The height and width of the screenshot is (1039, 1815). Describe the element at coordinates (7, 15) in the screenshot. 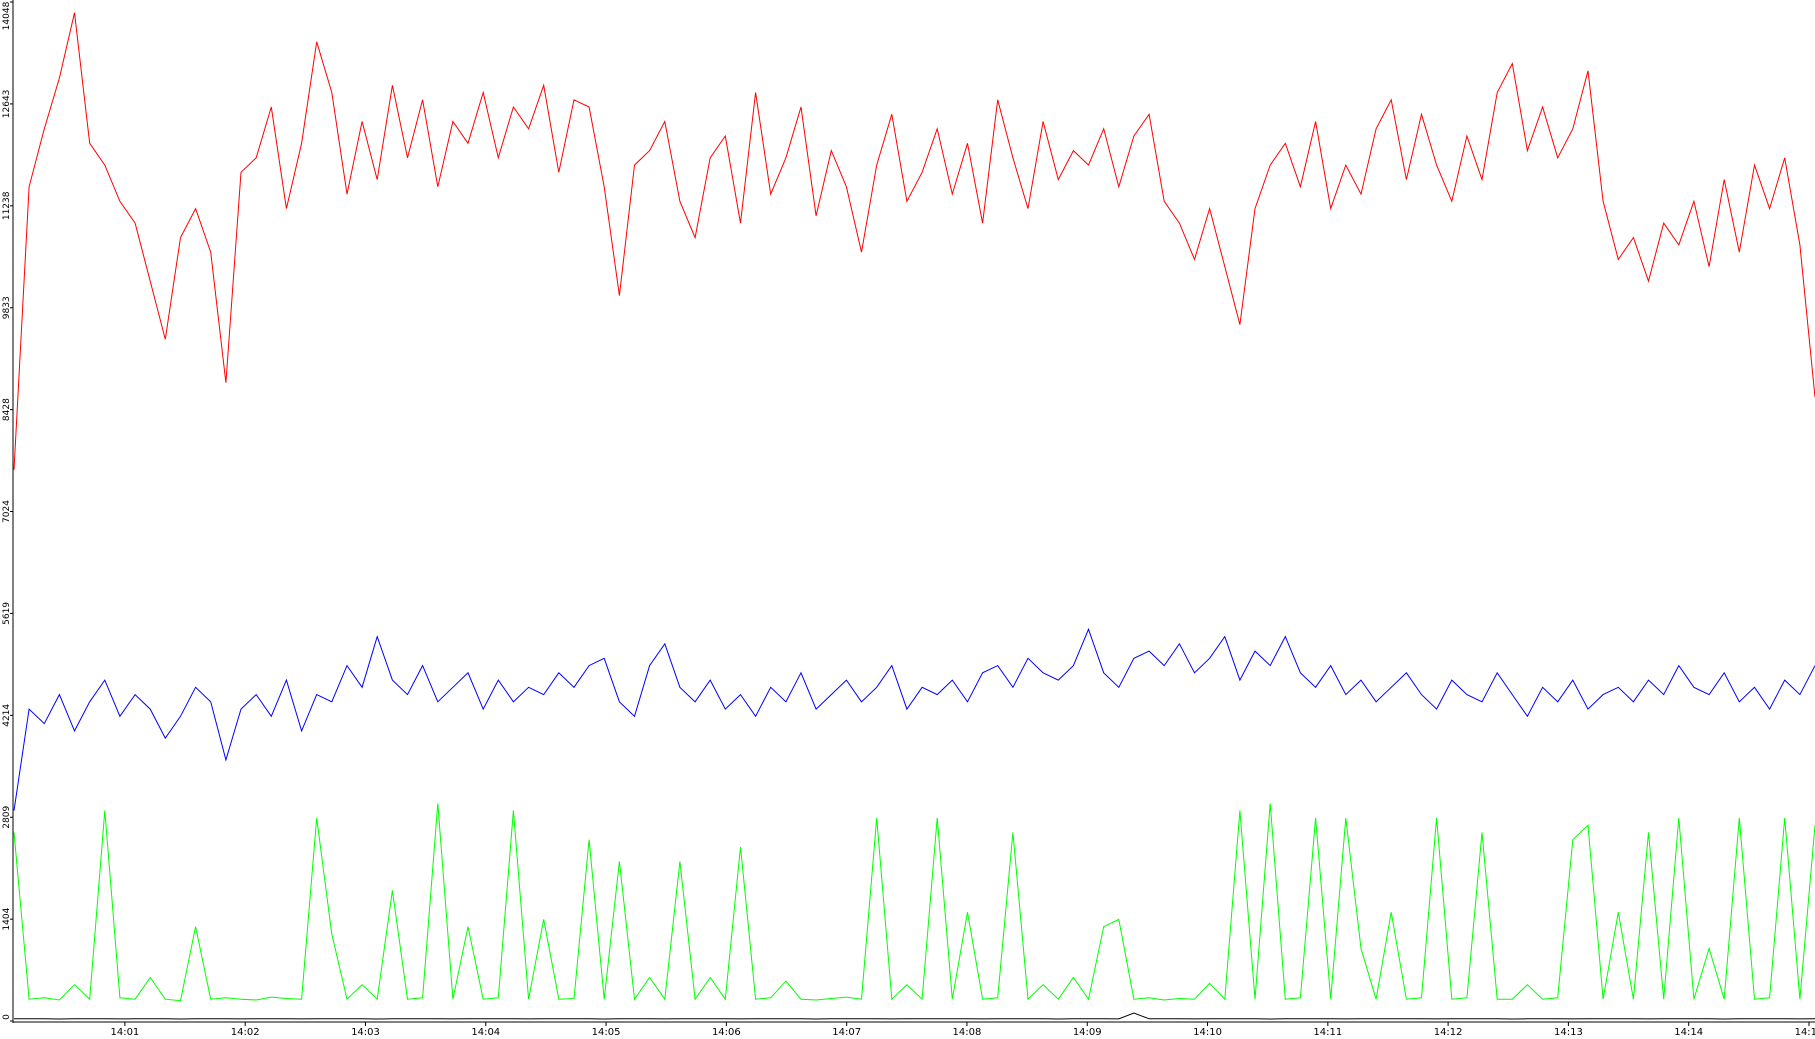

I see `y-tick-label: 14048` at that location.